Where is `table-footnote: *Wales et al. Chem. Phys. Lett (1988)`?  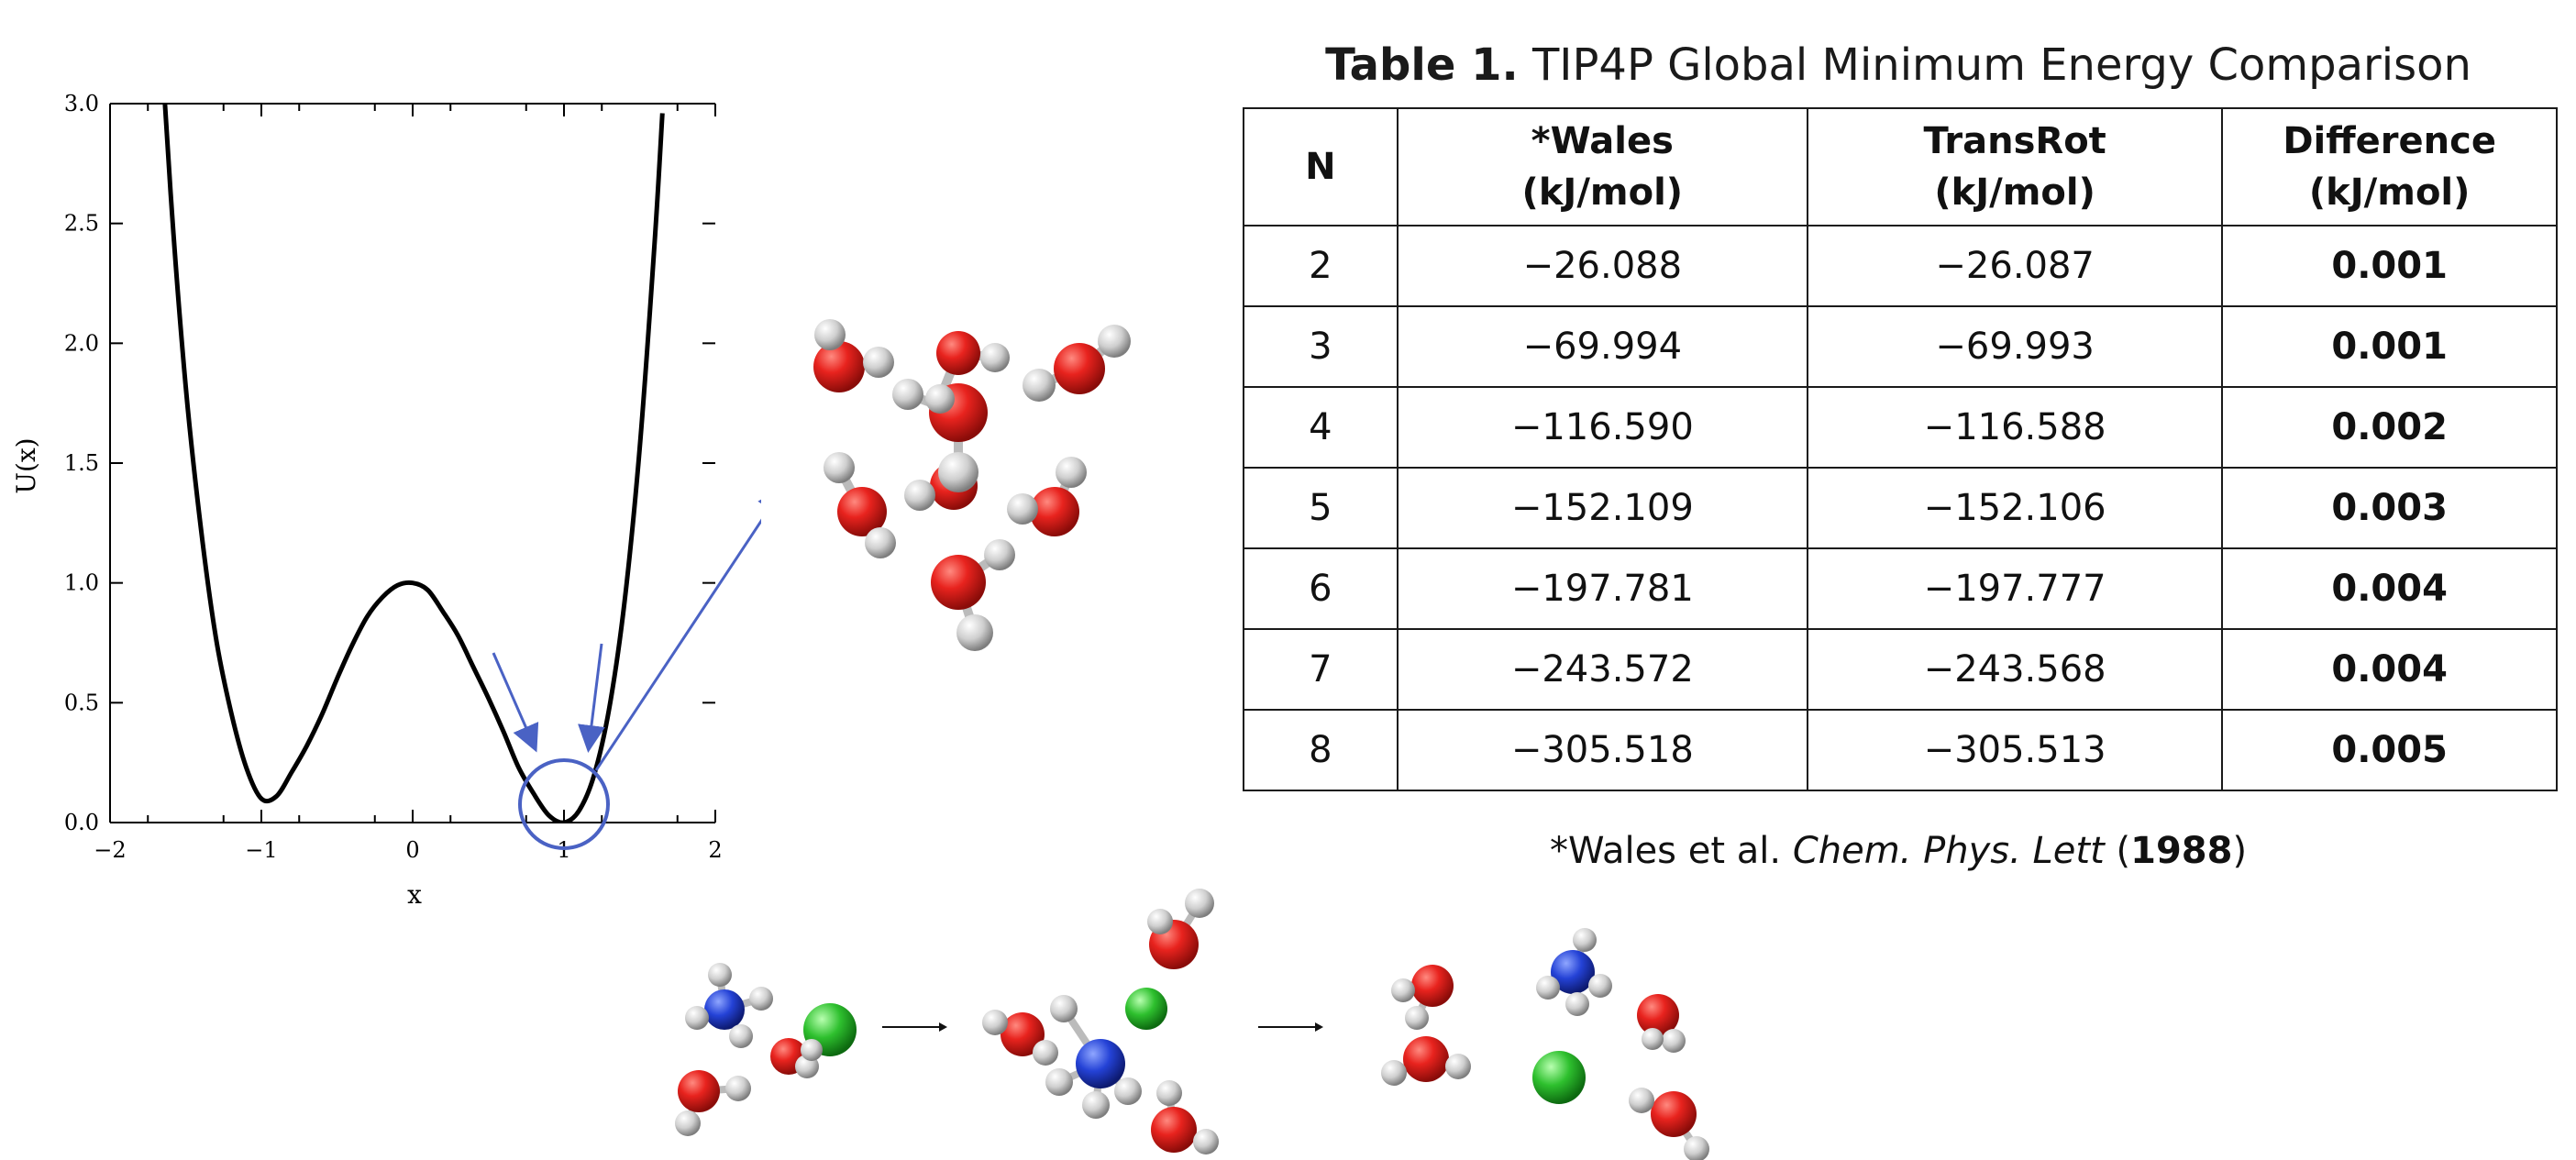 table-footnote: *Wales et al. Chem. Phys. Lett (1988) is located at coordinates (1898, 851).